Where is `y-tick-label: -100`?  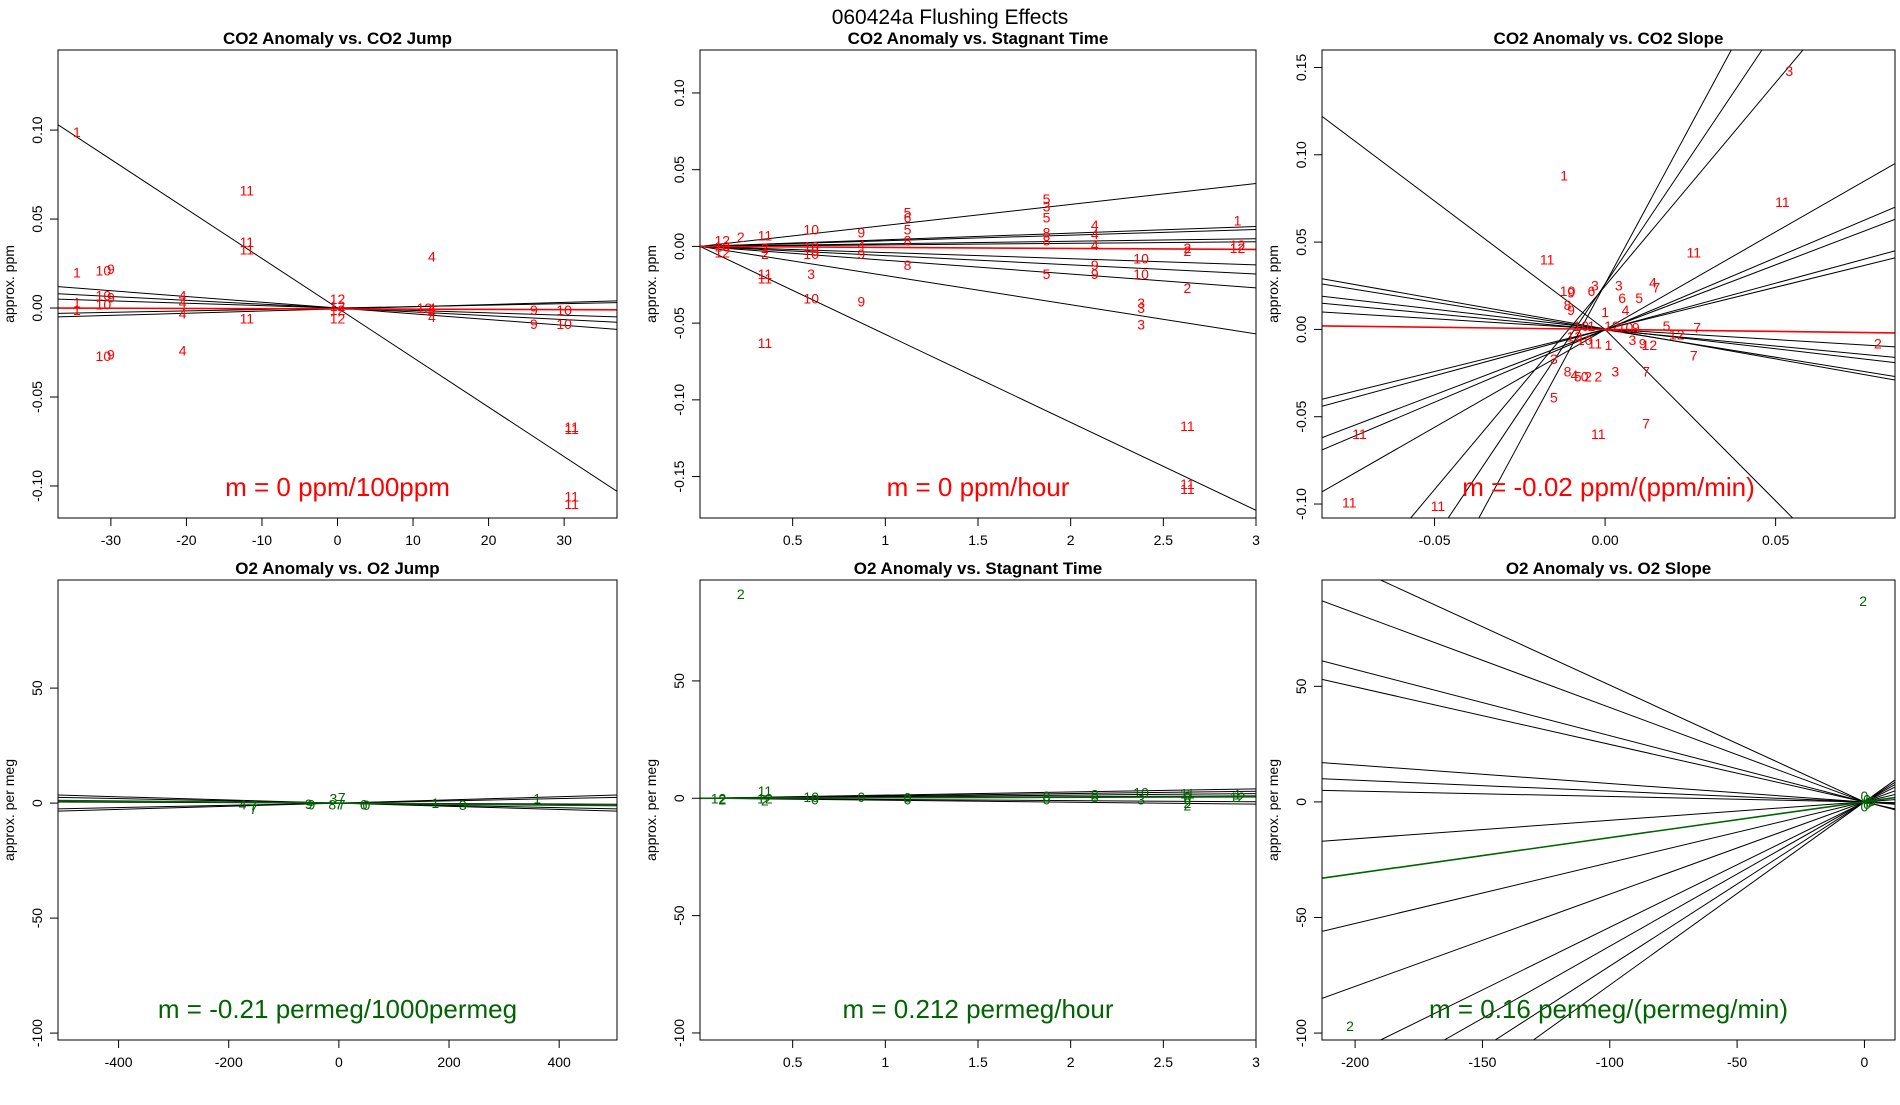
y-tick-label: -100 is located at coordinates (37, 1033).